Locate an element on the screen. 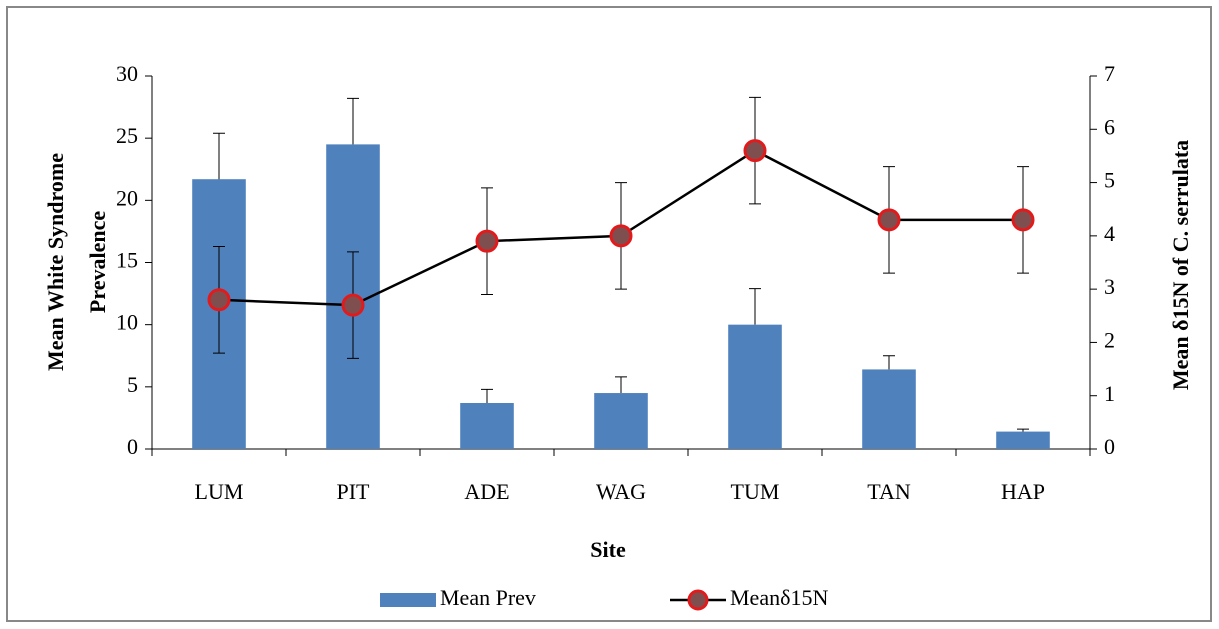 The image size is (1219, 629). y2-tick-label: 4 is located at coordinates (1109, 233).